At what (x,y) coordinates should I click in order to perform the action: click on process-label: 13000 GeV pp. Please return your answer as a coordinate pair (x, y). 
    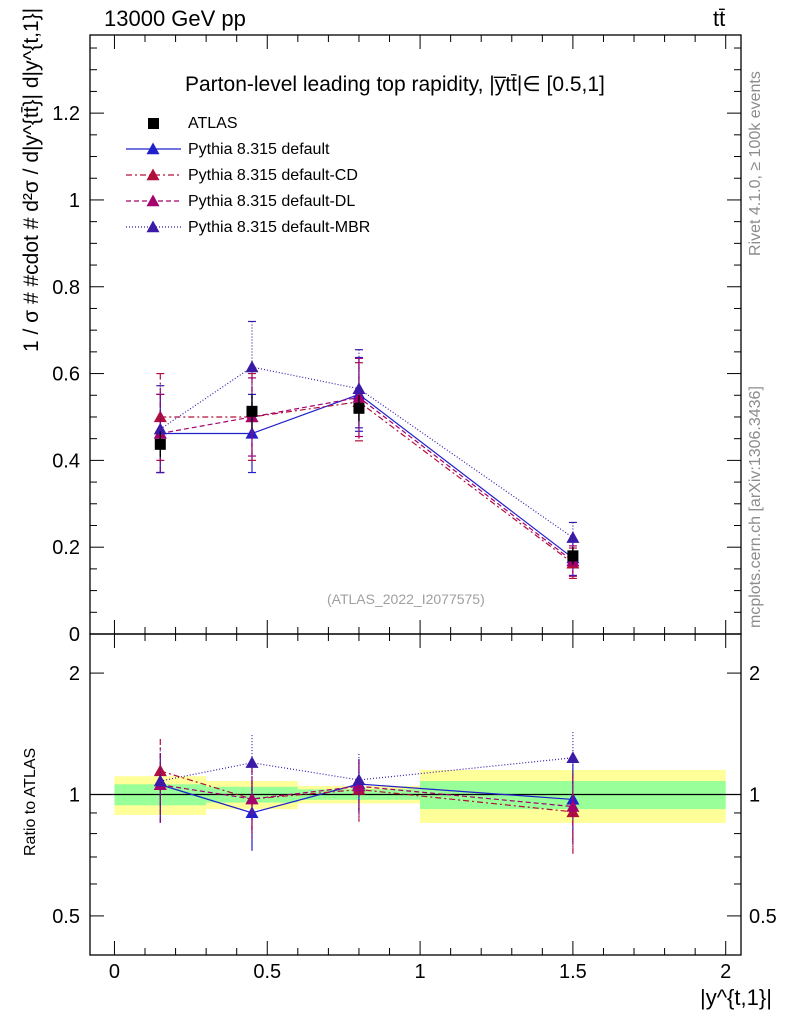
    Looking at the image, I should click on (175, 18).